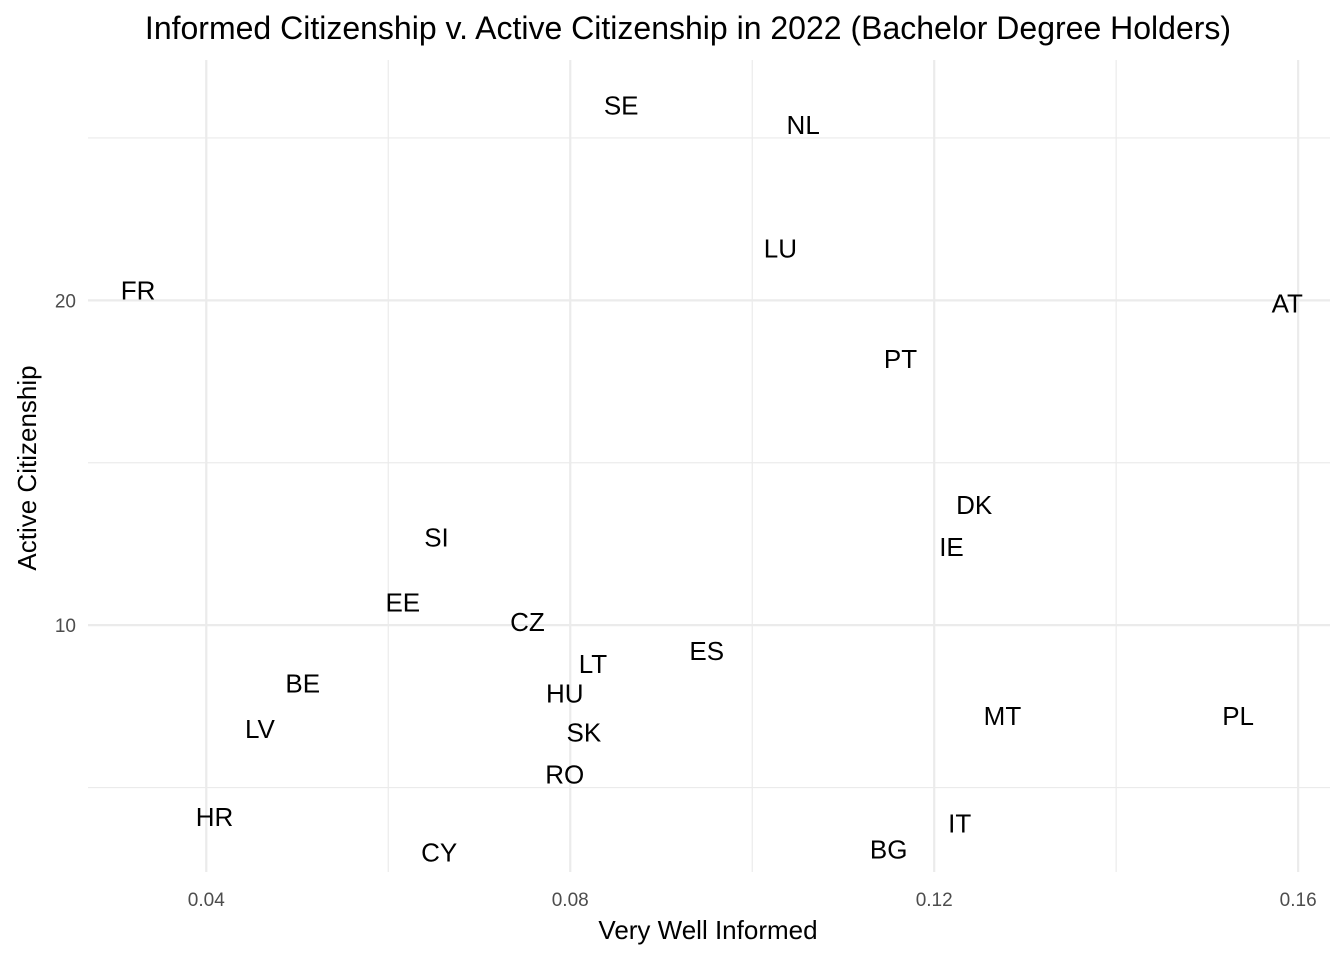  Describe the element at coordinates (402, 602) in the screenshot. I see `point-label-ee: EE` at that location.